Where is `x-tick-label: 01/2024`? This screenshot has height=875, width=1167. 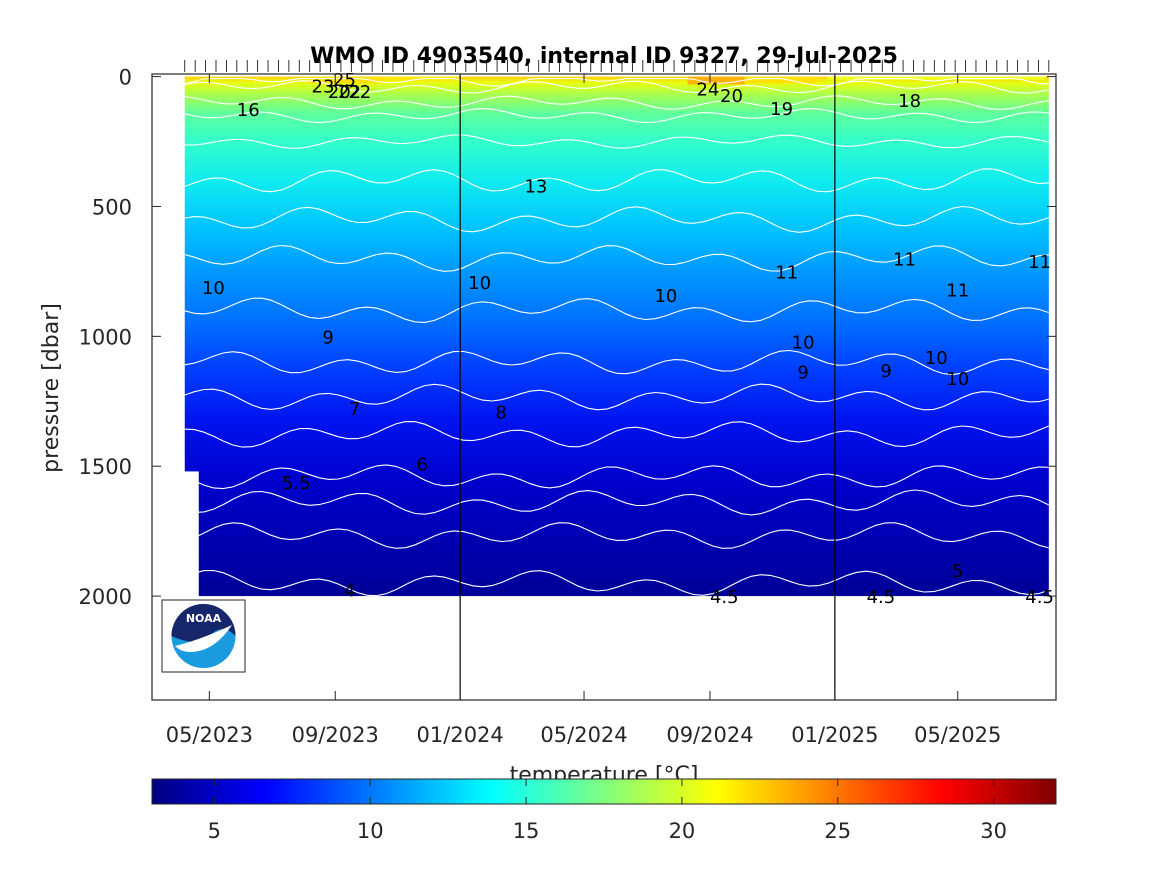
x-tick-label: 01/2024 is located at coordinates (460, 735).